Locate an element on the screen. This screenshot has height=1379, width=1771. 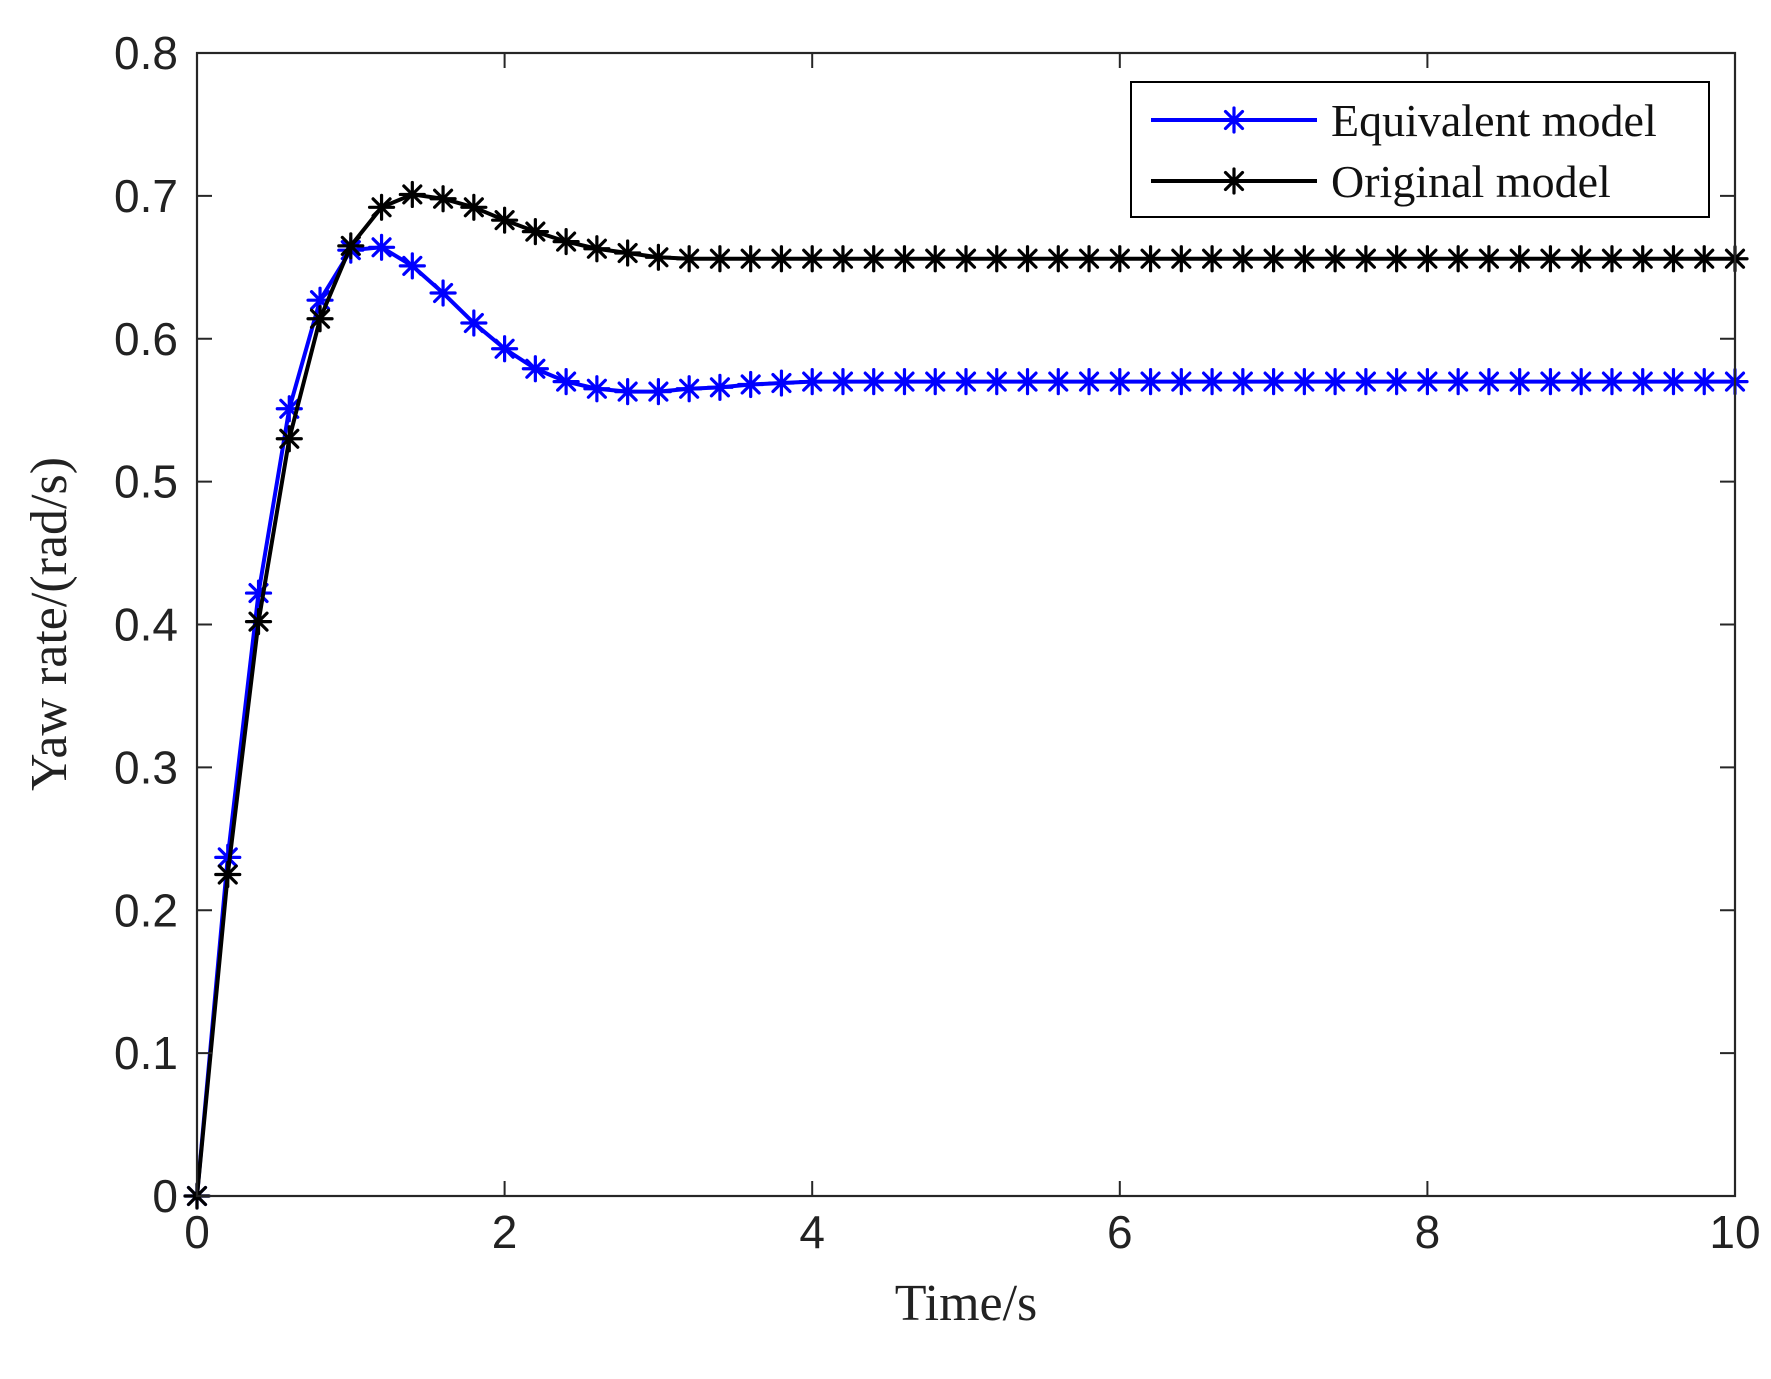
legend-marker-equivalent-model is located at coordinates (1234, 120).